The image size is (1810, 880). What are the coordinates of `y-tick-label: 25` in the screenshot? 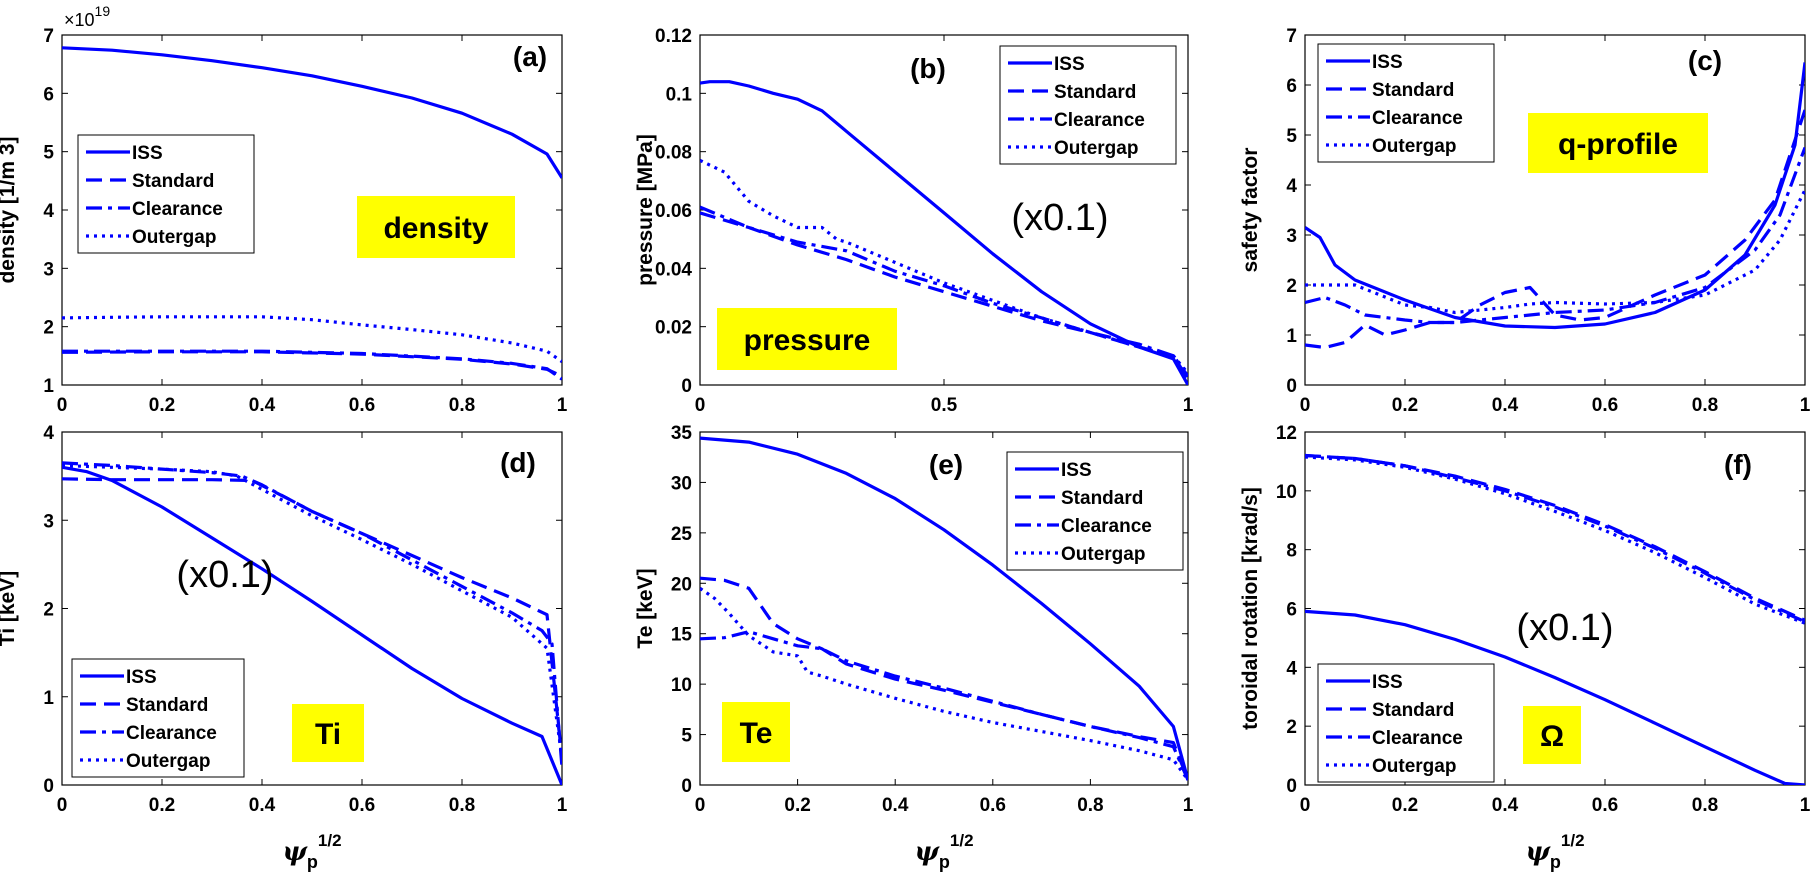 It's located at (682, 534).